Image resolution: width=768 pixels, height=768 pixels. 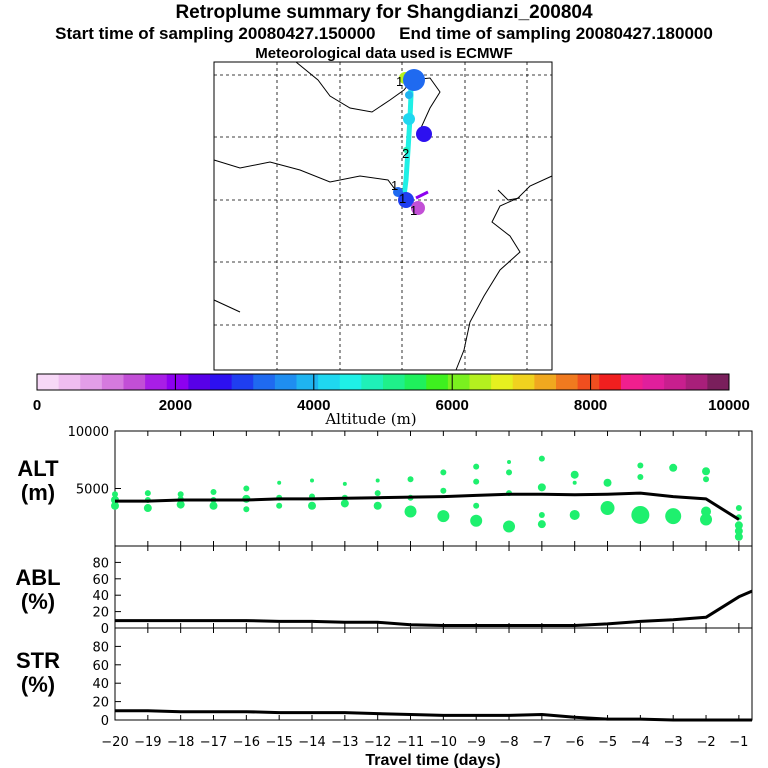 I want to click on plume-tail, so click(x=422, y=195).